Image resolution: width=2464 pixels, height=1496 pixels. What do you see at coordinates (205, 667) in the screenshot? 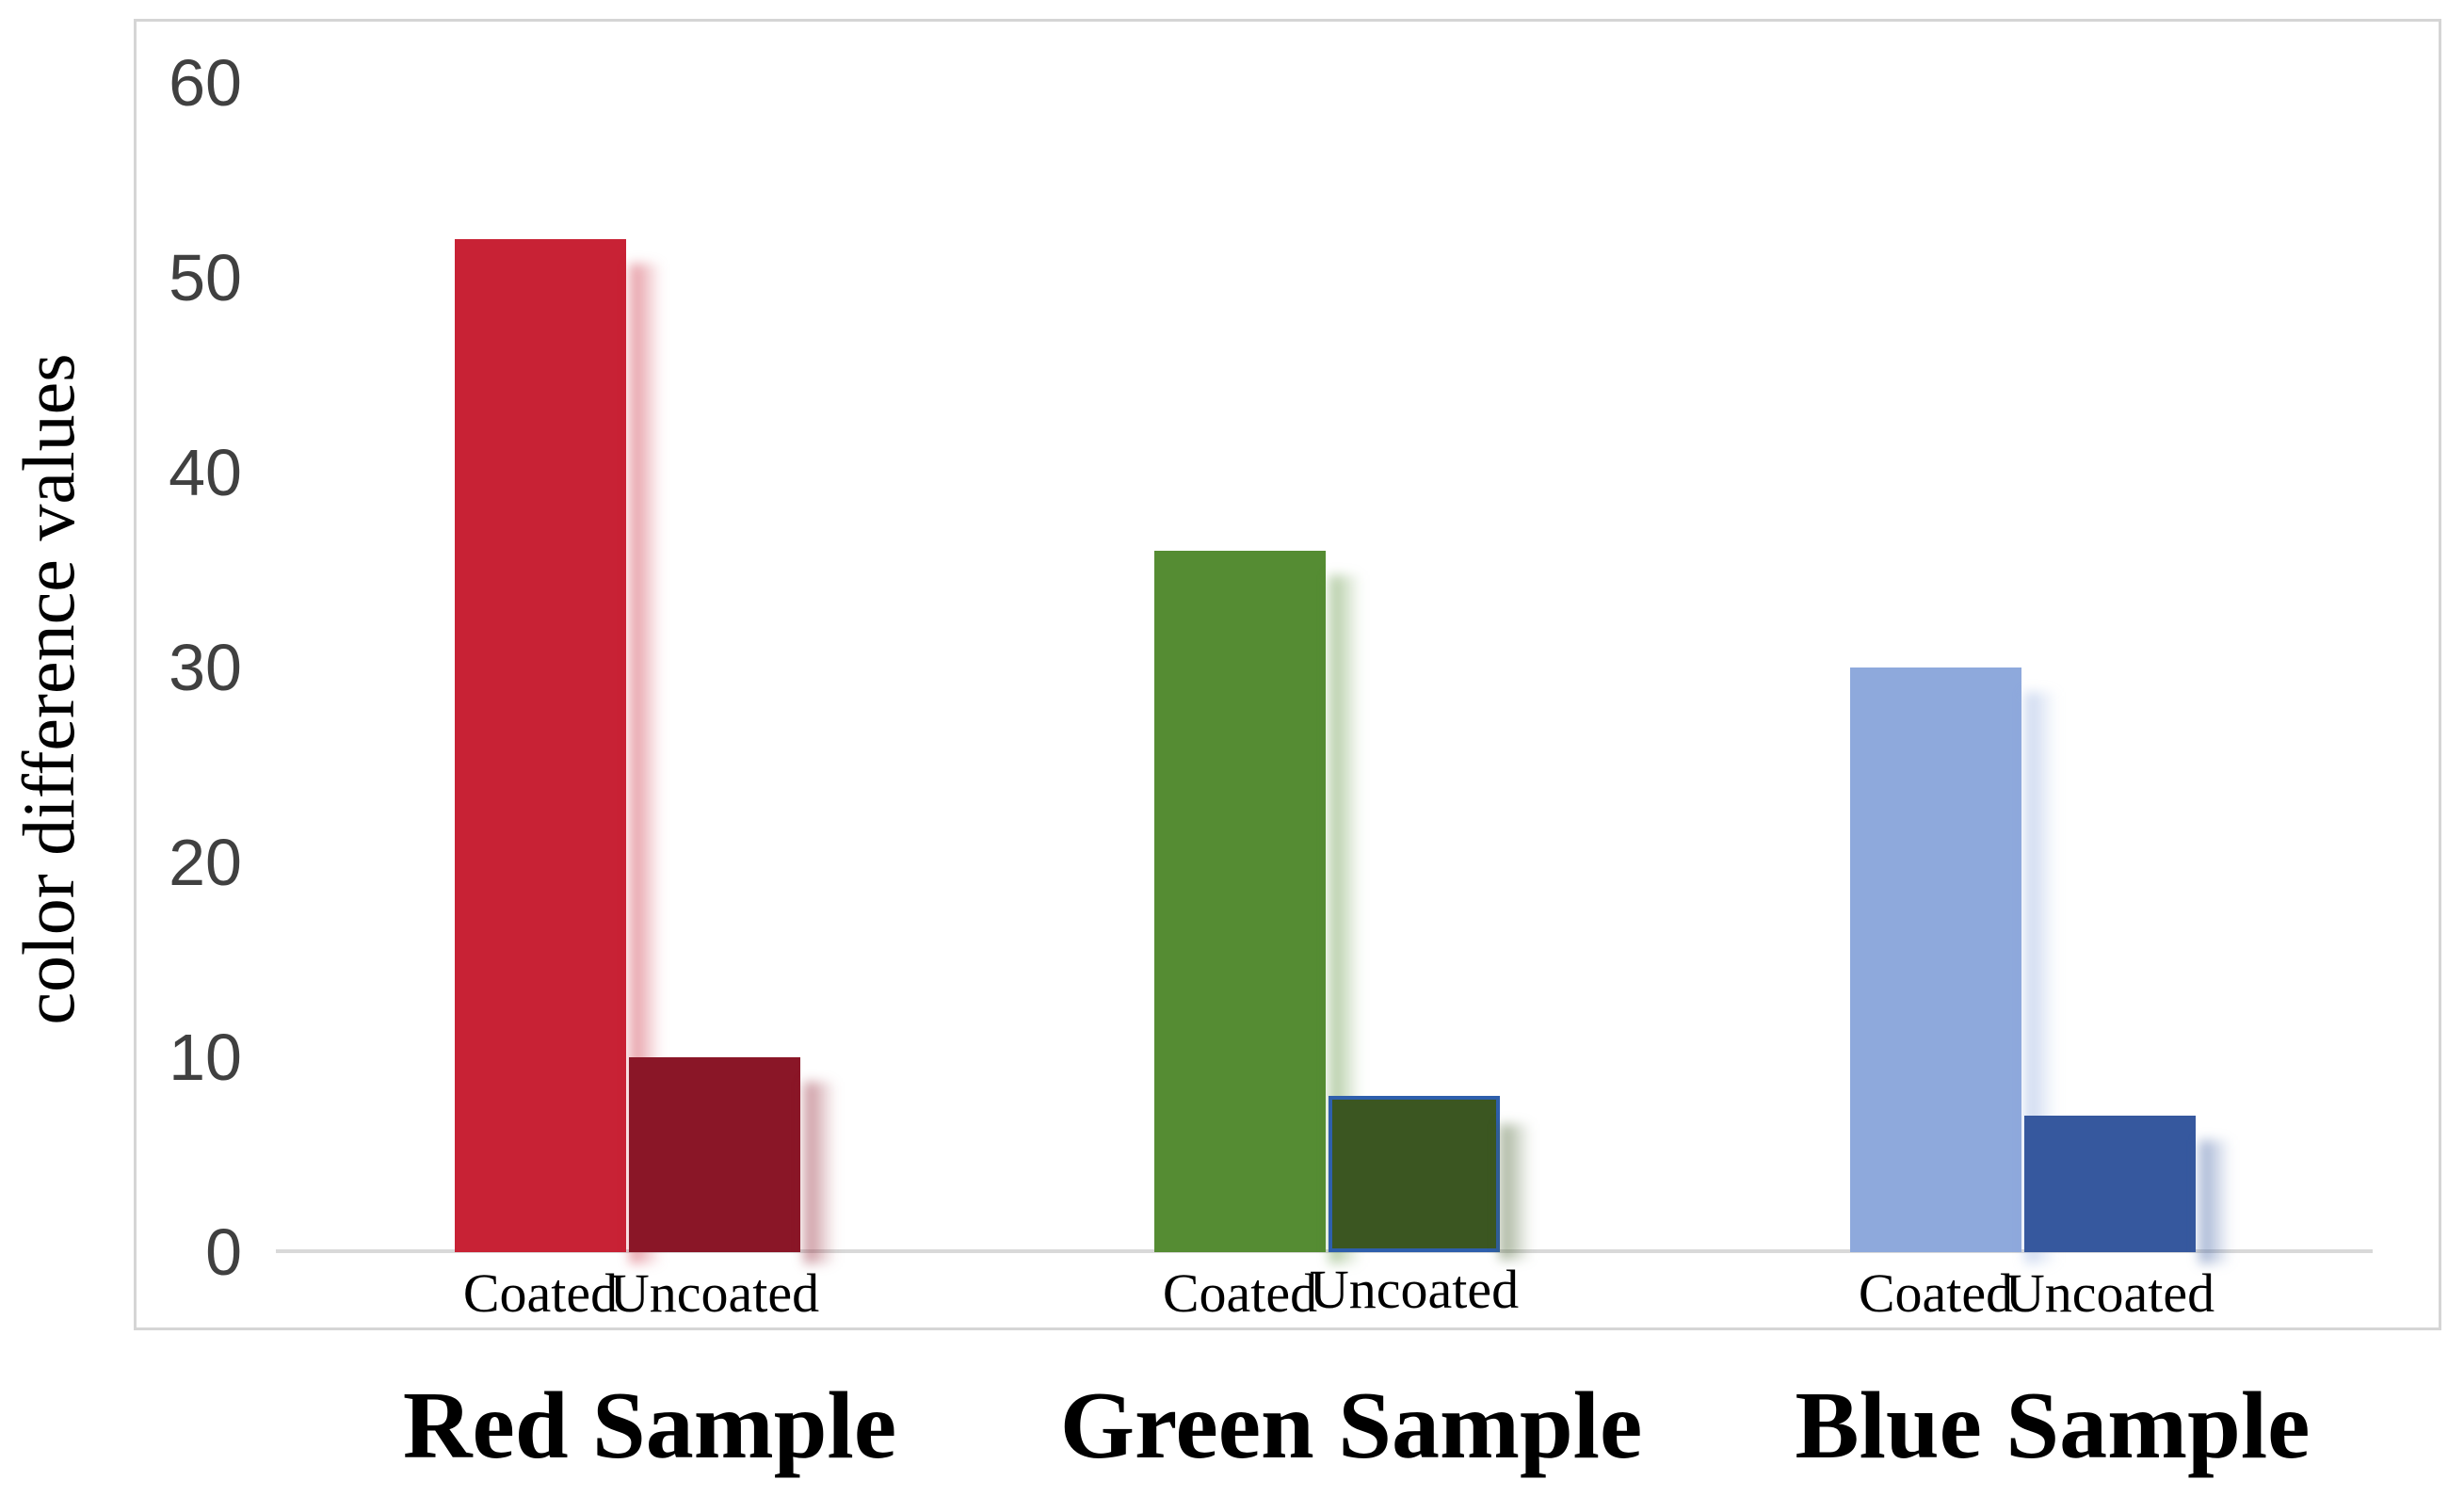
I see `y-tick-label-30: 30` at bounding box center [205, 667].